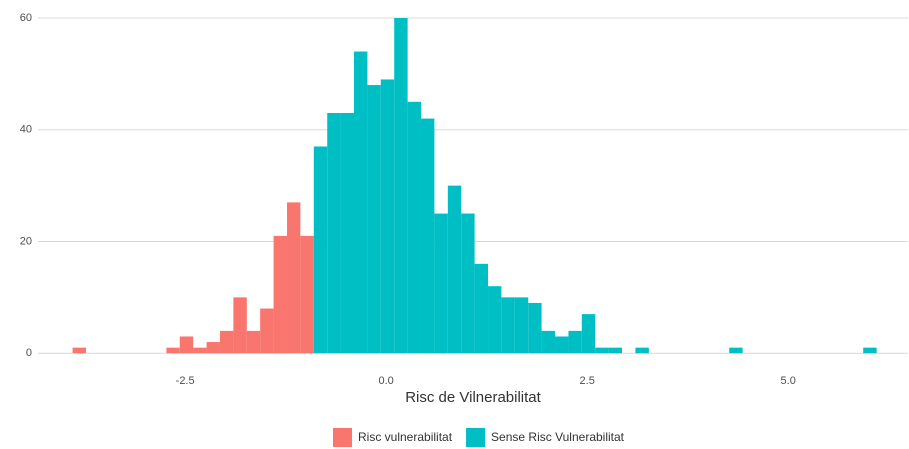 The image size is (909, 449). What do you see at coordinates (405, 437) in the screenshot?
I see `legend-label: Risc vulnerabilitat` at bounding box center [405, 437].